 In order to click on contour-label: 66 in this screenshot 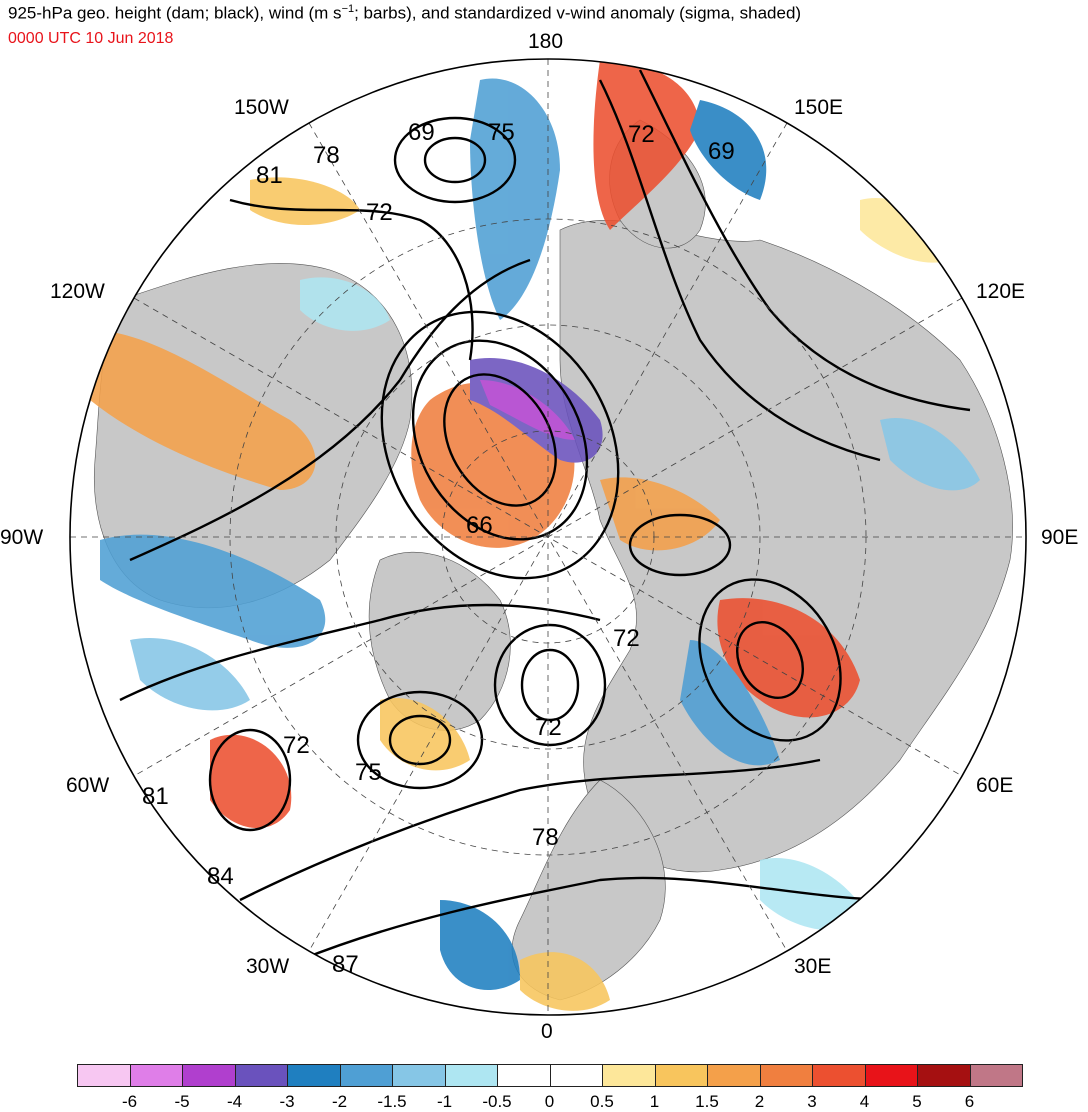, I will do `click(479, 525)`.